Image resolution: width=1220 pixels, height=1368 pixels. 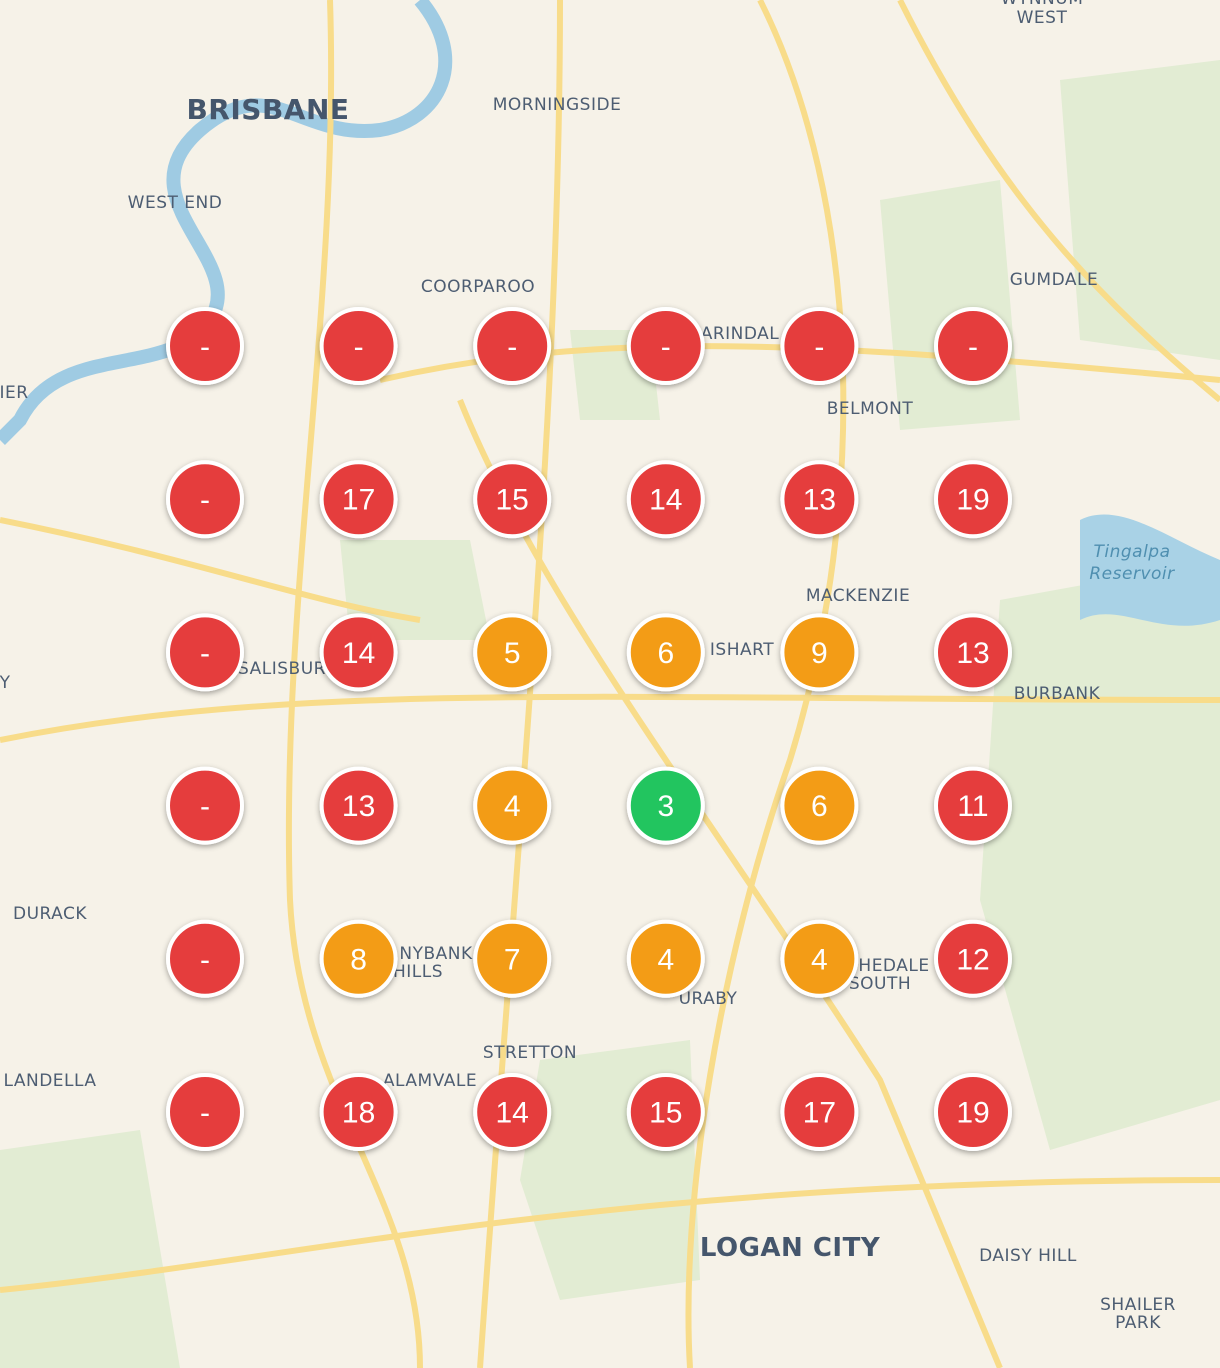 What do you see at coordinates (478, 287) in the screenshot?
I see `place-label: COORPAROO` at bounding box center [478, 287].